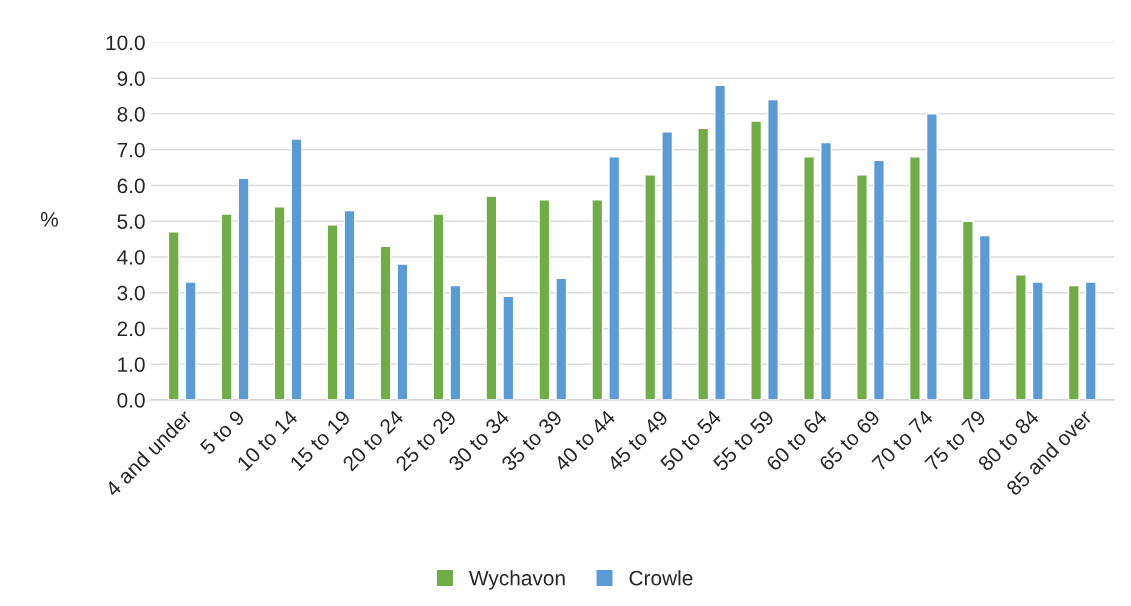 The height and width of the screenshot is (606, 1131). What do you see at coordinates (131, 293) in the screenshot?
I see `y-tick-label: 3.0` at bounding box center [131, 293].